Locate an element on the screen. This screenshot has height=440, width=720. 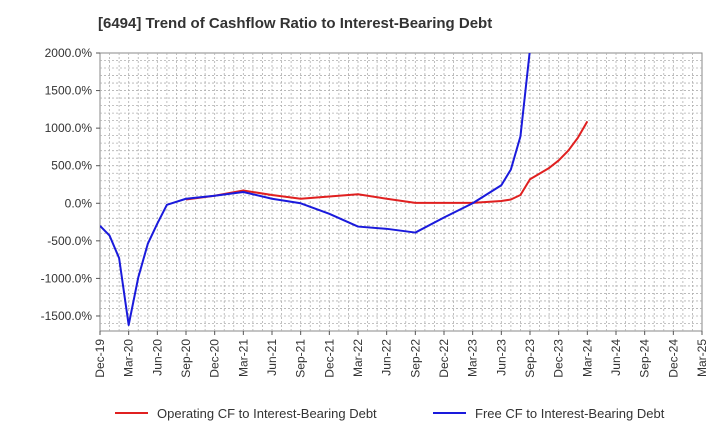
x-tick-label: Dec-20 is located at coordinates (215, 358).